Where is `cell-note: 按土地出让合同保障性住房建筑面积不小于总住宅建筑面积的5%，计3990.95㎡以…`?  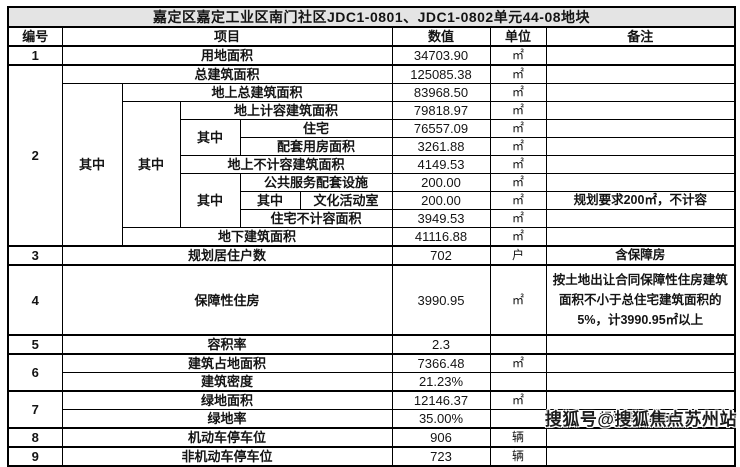 cell-note: 按土地出让合同保障性住房建筑面积不小于总住宅建筑面积的5%，计3990.95㎡以… is located at coordinates (640, 300).